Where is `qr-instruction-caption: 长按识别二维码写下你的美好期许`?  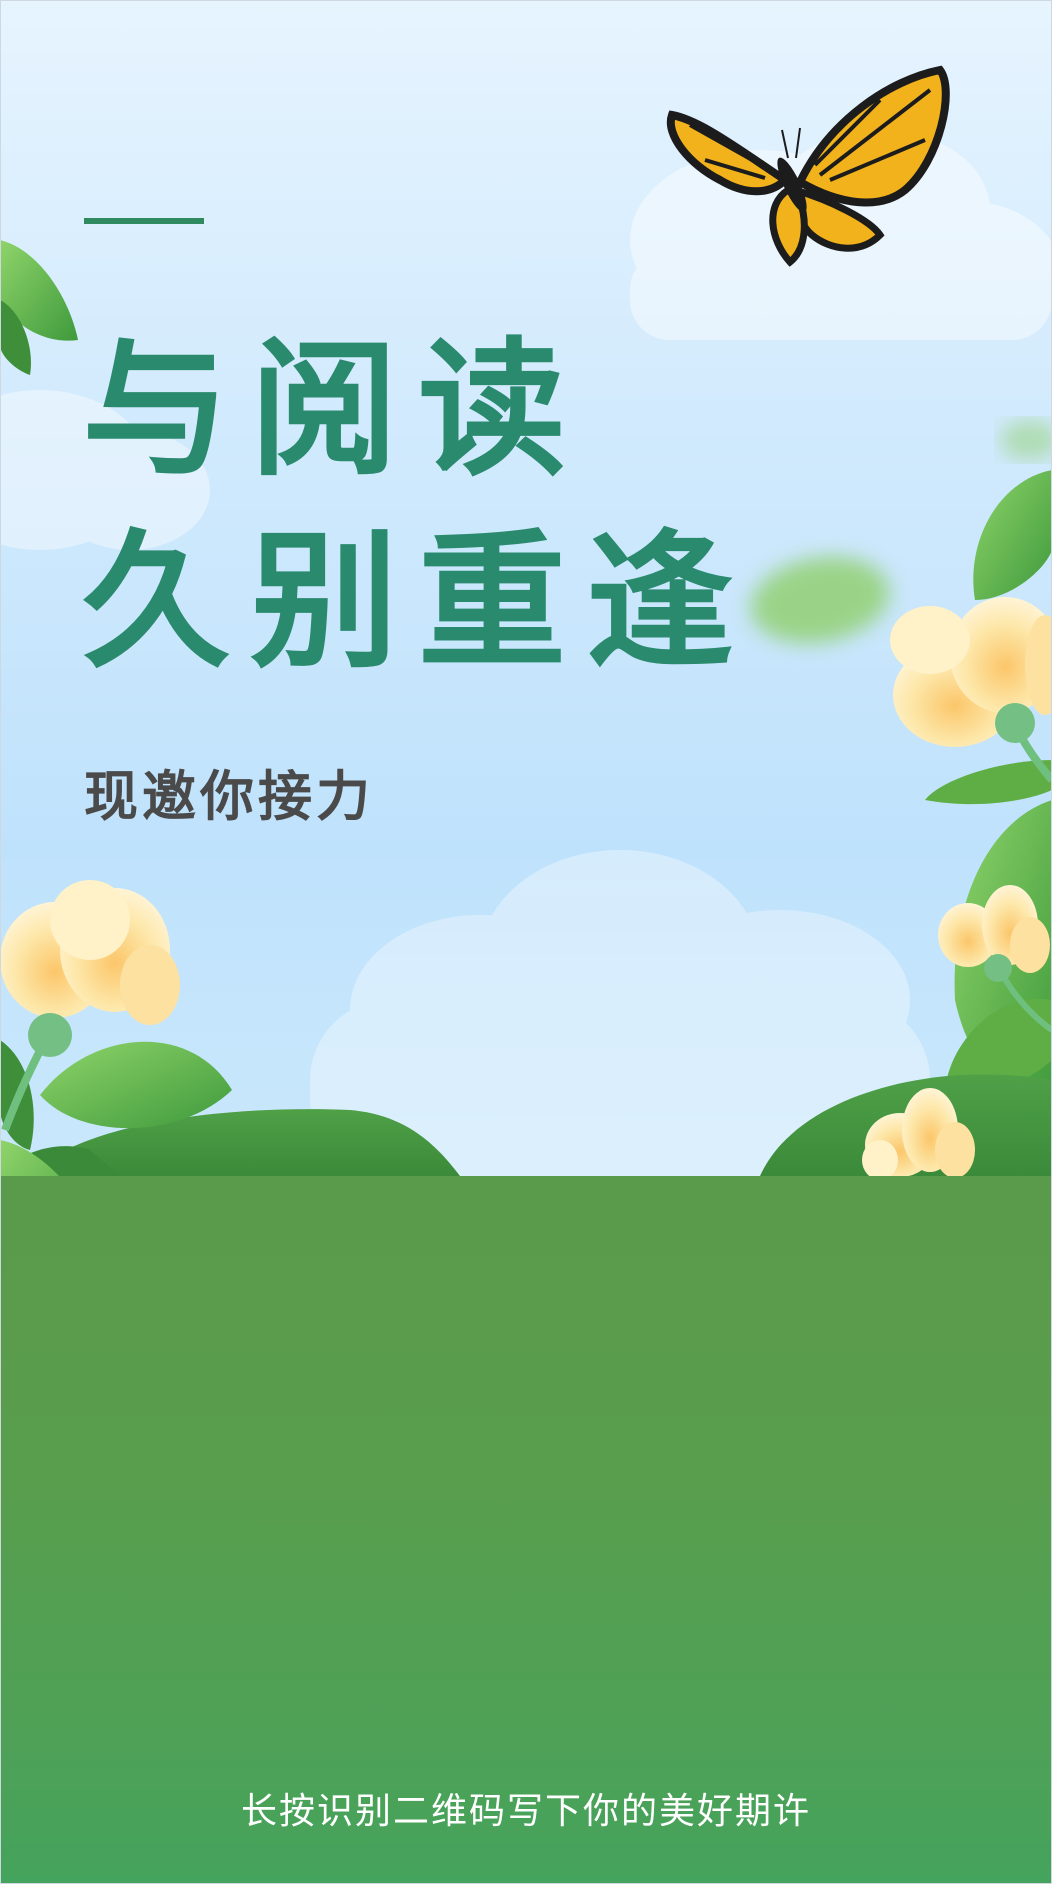
qr-instruction-caption: 长按识别二维码写下你的美好期许 is located at coordinates (525, 1811).